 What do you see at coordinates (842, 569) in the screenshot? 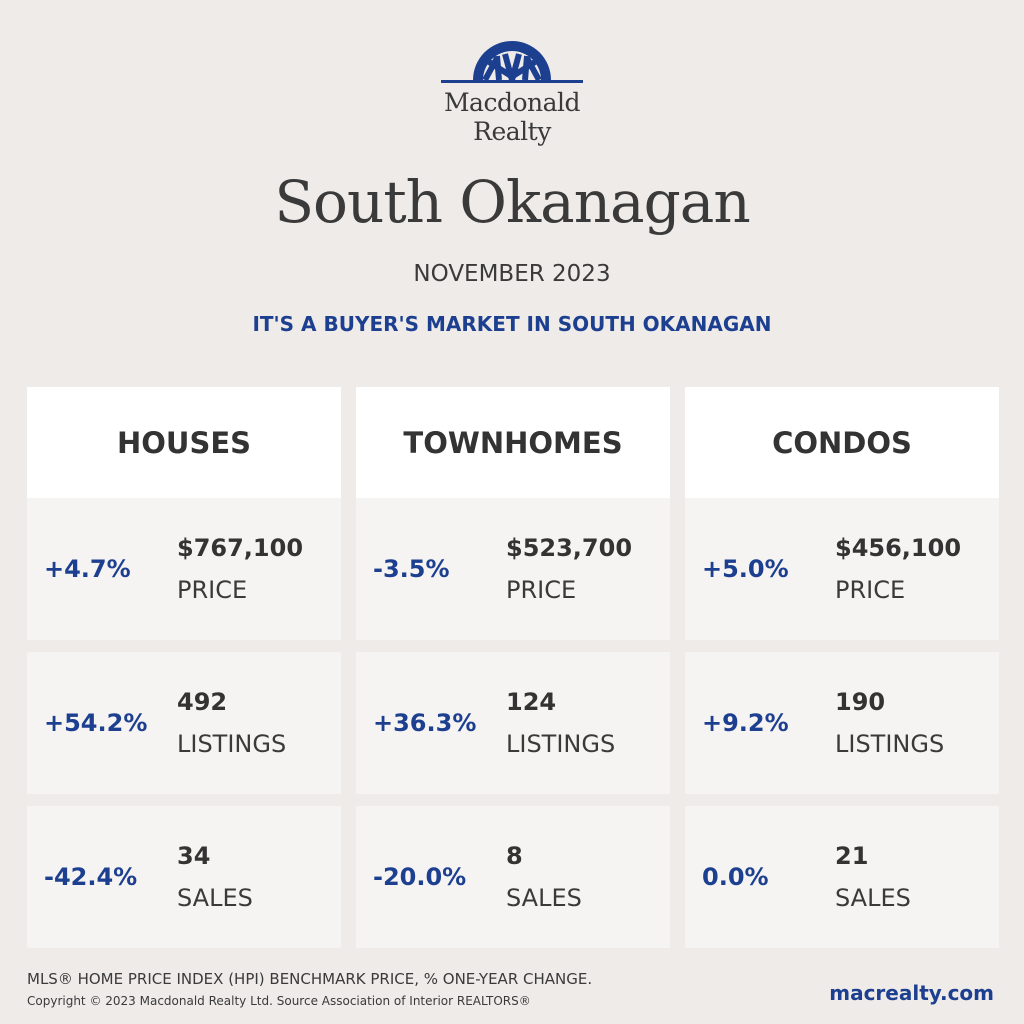
I see `price-card: +5.0% $456,100 PRICE` at bounding box center [842, 569].